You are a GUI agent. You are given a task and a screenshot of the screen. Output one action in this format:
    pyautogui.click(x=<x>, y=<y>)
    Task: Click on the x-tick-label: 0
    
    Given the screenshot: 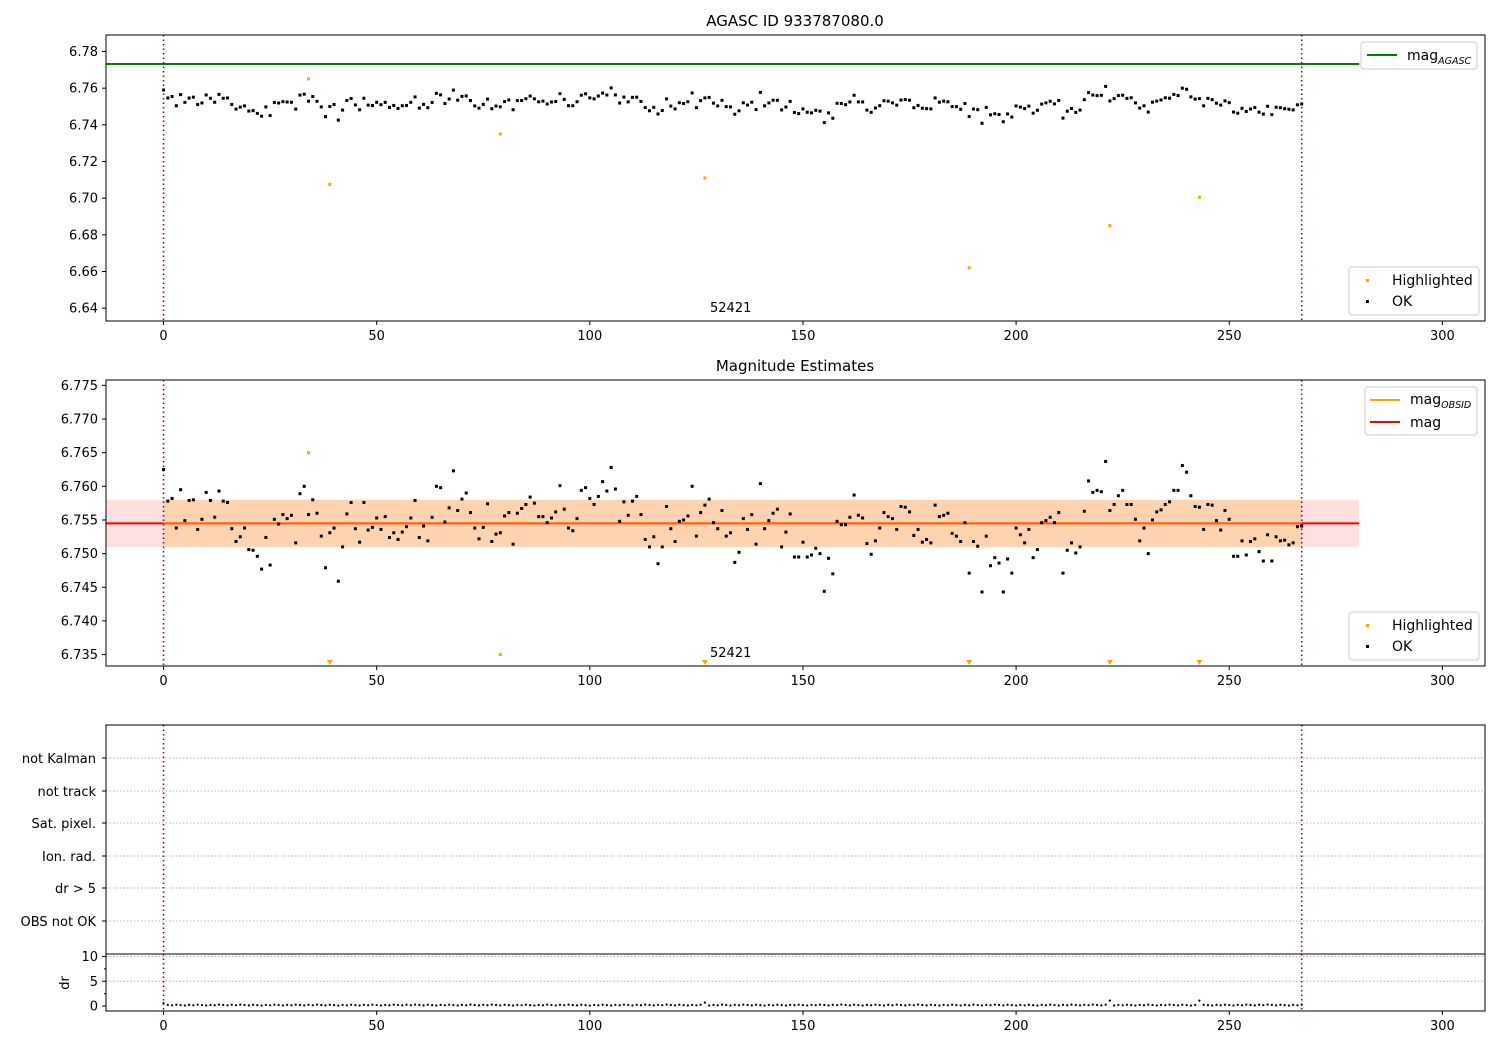 What is the action you would take?
    pyautogui.click(x=163, y=1026)
    